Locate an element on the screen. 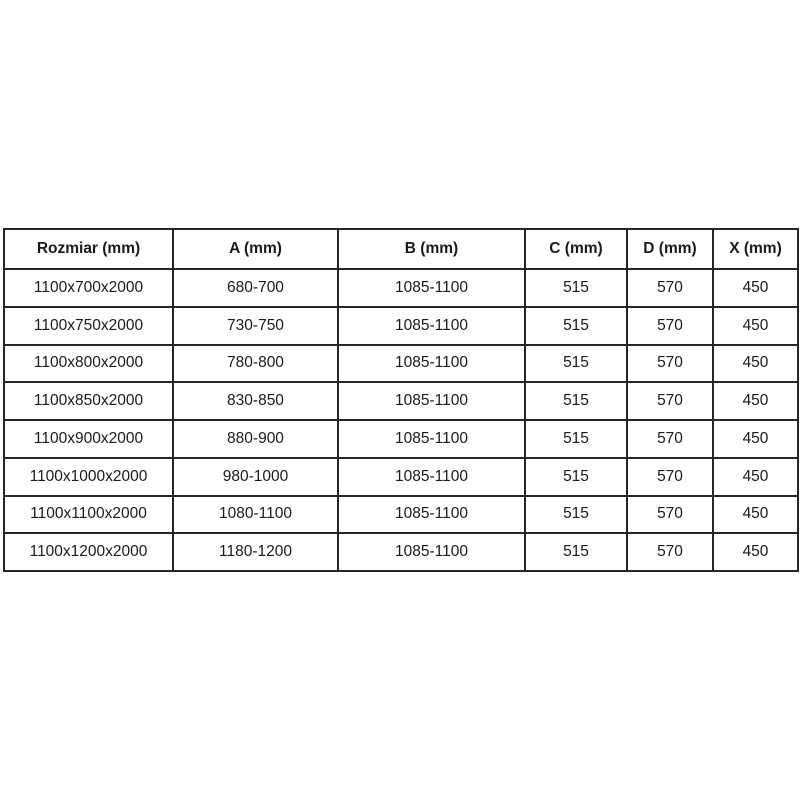 Image resolution: width=800 pixels, height=800 pixels. column-header: B (mm) is located at coordinates (431, 249).